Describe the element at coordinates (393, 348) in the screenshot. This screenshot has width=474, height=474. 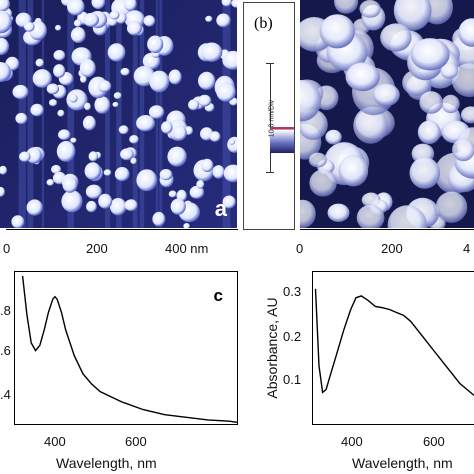
I see `panel-d-plot-frame` at that location.